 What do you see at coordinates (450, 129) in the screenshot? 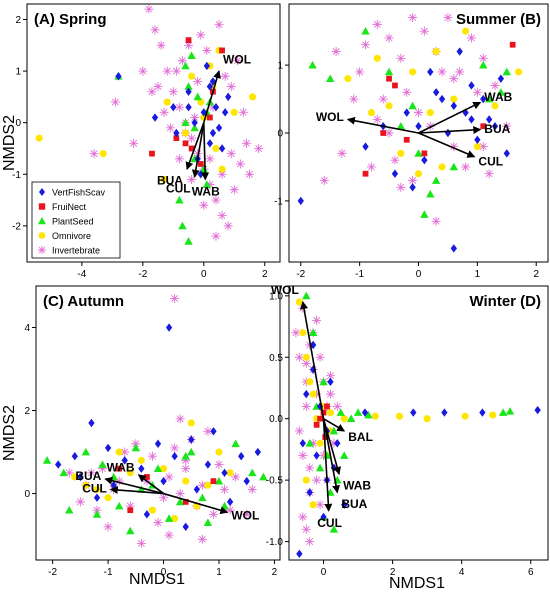
I see `vector-bua` at bounding box center [450, 129].